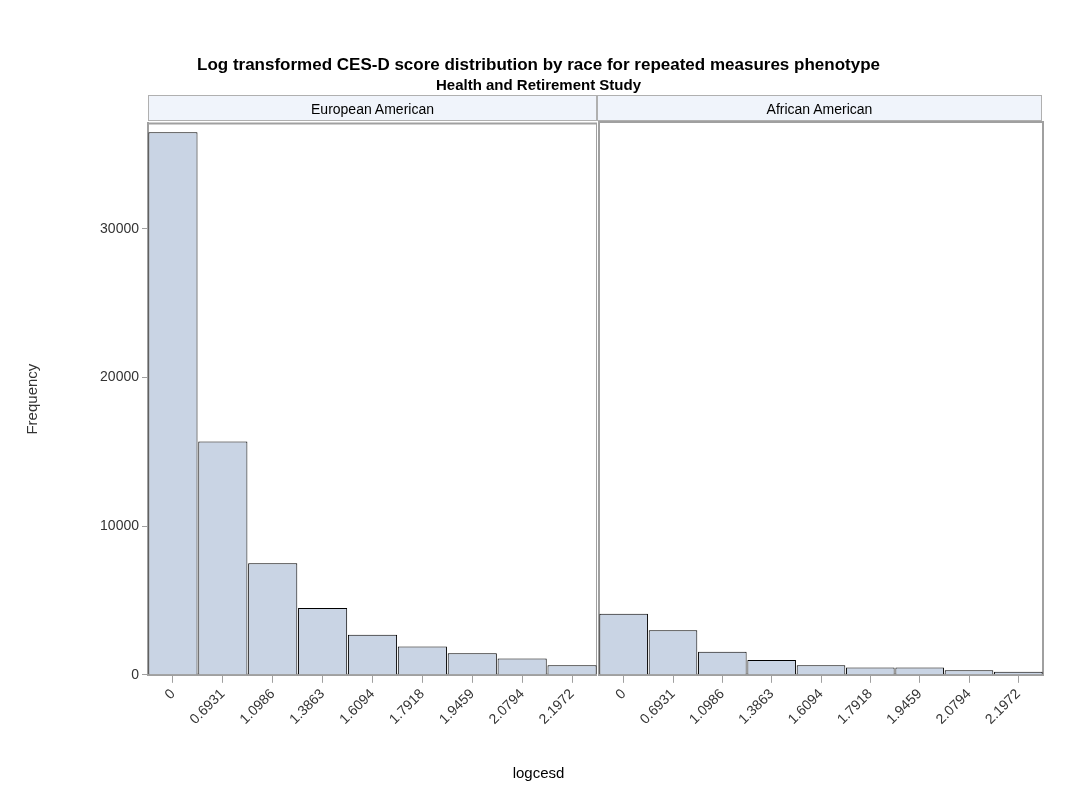  I want to click on y-tick-label: 10000, so click(120, 525).